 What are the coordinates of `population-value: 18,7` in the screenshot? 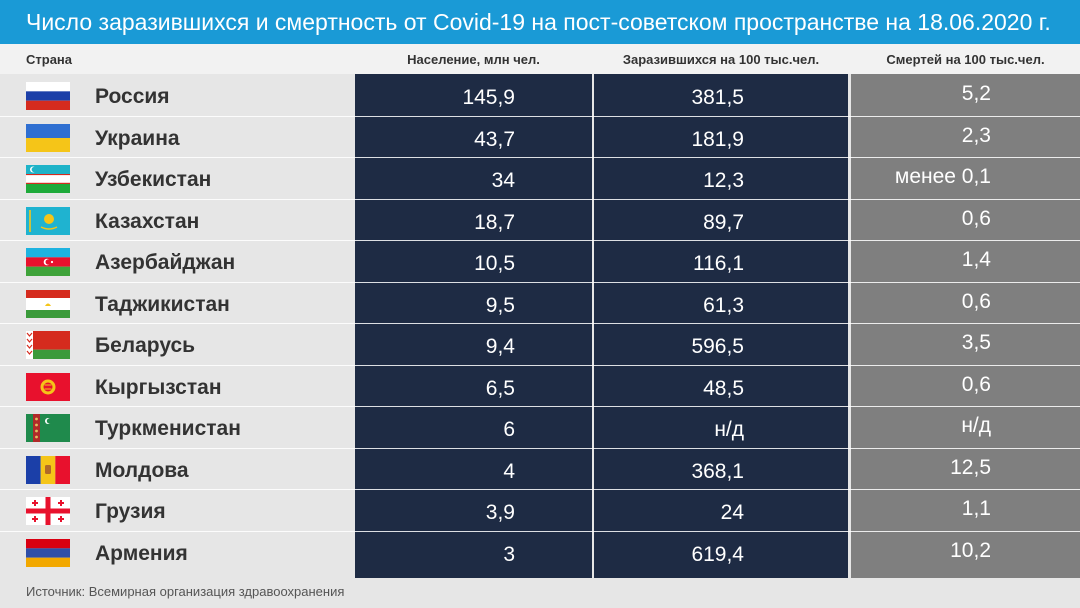 It's located at (494, 222).